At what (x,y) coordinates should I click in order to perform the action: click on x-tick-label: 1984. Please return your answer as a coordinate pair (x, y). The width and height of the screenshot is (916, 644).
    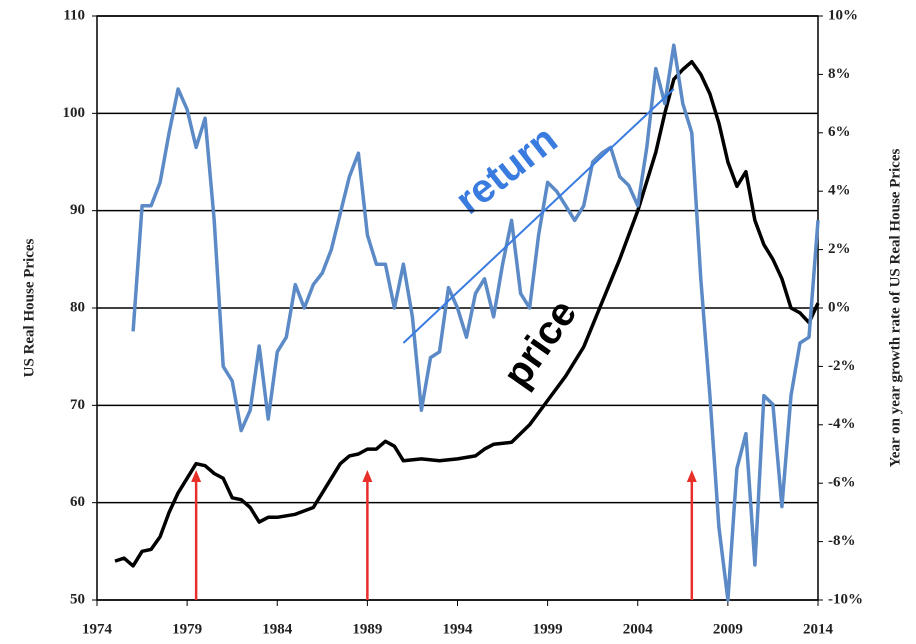
    Looking at the image, I should click on (277, 629).